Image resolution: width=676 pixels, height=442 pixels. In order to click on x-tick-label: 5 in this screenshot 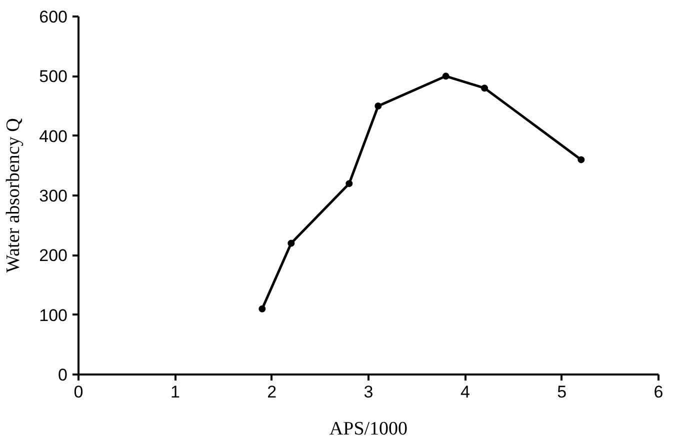, I will do `click(562, 392)`.